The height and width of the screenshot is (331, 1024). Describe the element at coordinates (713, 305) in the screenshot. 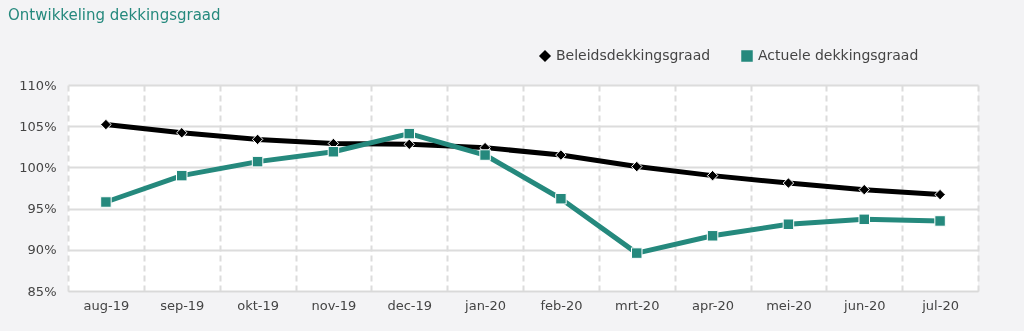

I see `x-tick-label: apr-20` at that location.